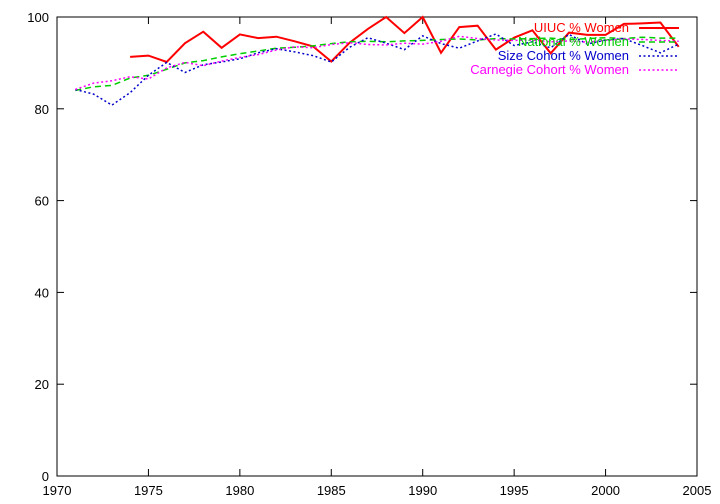  What do you see at coordinates (422, 490) in the screenshot?
I see `x-tick-label: 1990` at bounding box center [422, 490].